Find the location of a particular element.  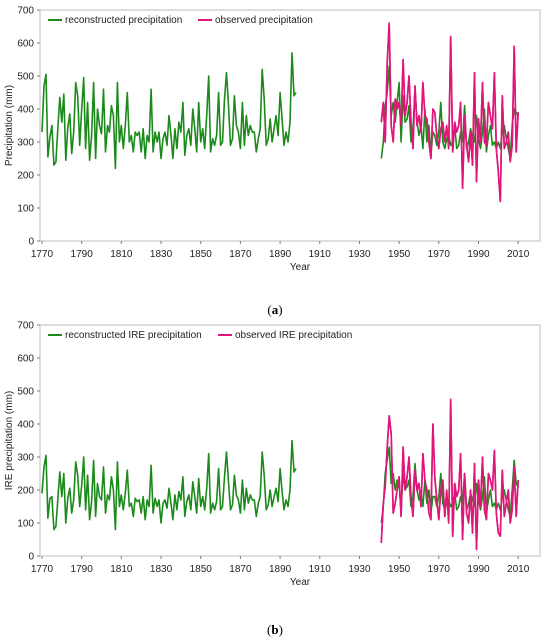

panel-caption-b: (b) is located at coordinates (275, 630).